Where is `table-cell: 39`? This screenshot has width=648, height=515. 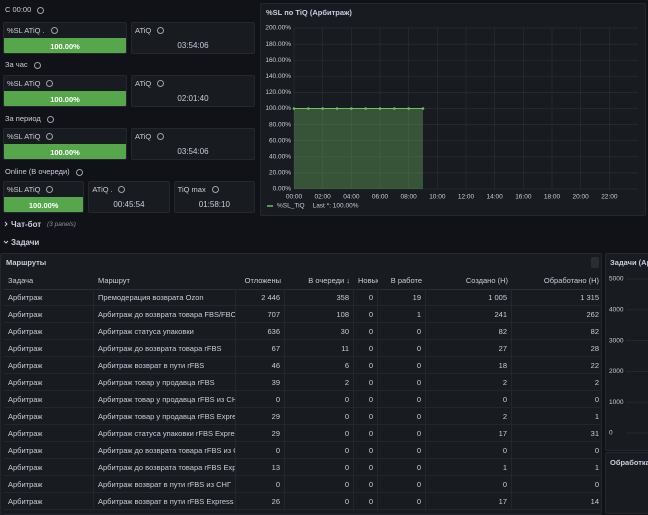 table-cell: 39 is located at coordinates (260, 382).